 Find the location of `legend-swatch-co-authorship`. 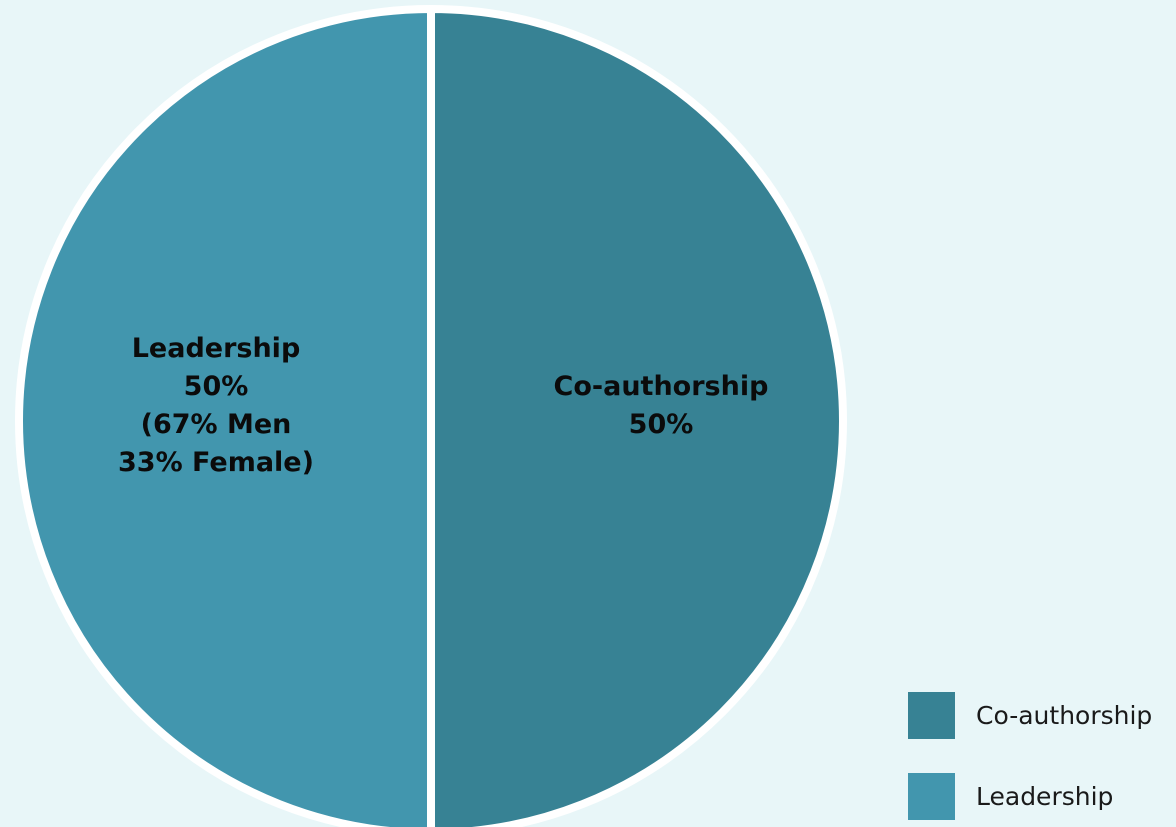

legend-swatch-co-authorship is located at coordinates (931, 715).